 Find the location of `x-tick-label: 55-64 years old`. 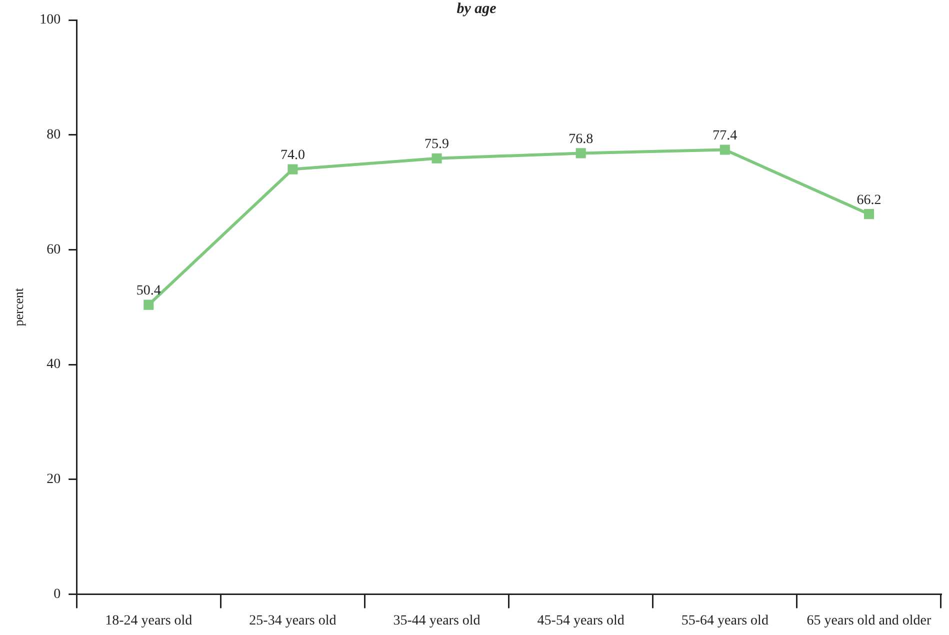

x-tick-label: 55-64 years old is located at coordinates (724, 620).